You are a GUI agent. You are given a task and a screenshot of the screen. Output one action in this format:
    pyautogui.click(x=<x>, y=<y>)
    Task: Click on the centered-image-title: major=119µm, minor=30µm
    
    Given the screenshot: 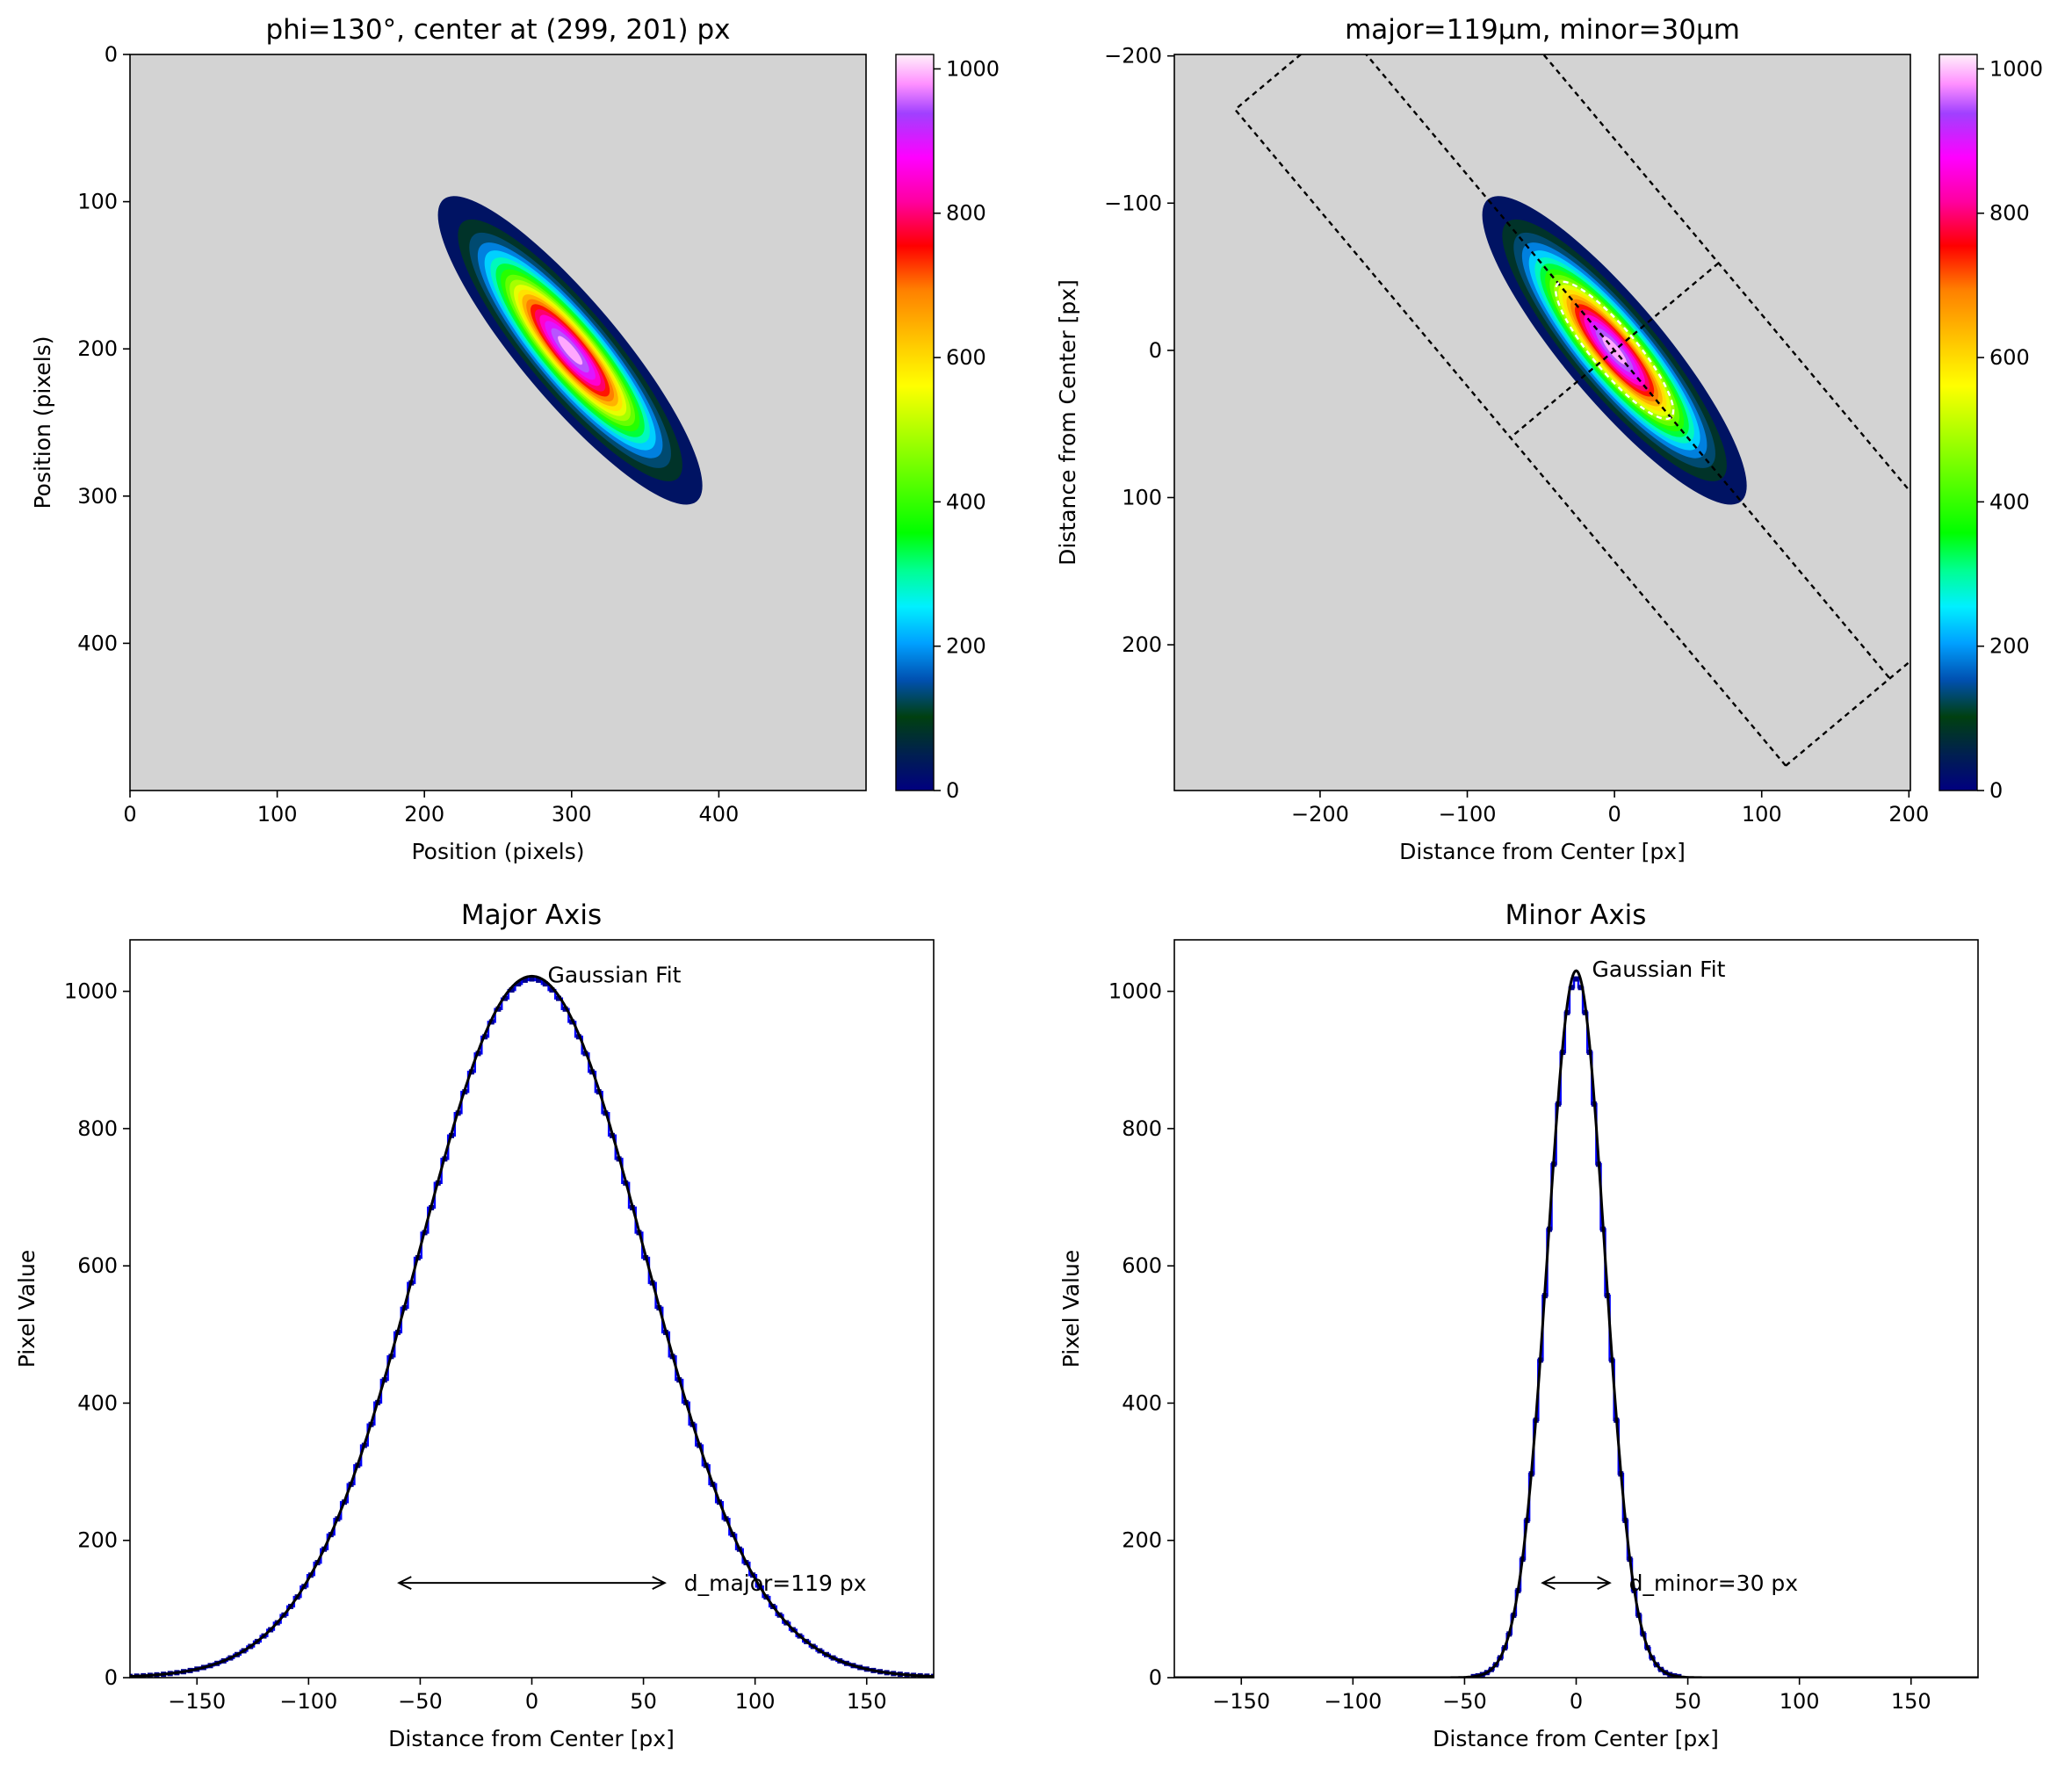 What is the action you would take?
    pyautogui.click(x=1543, y=30)
    